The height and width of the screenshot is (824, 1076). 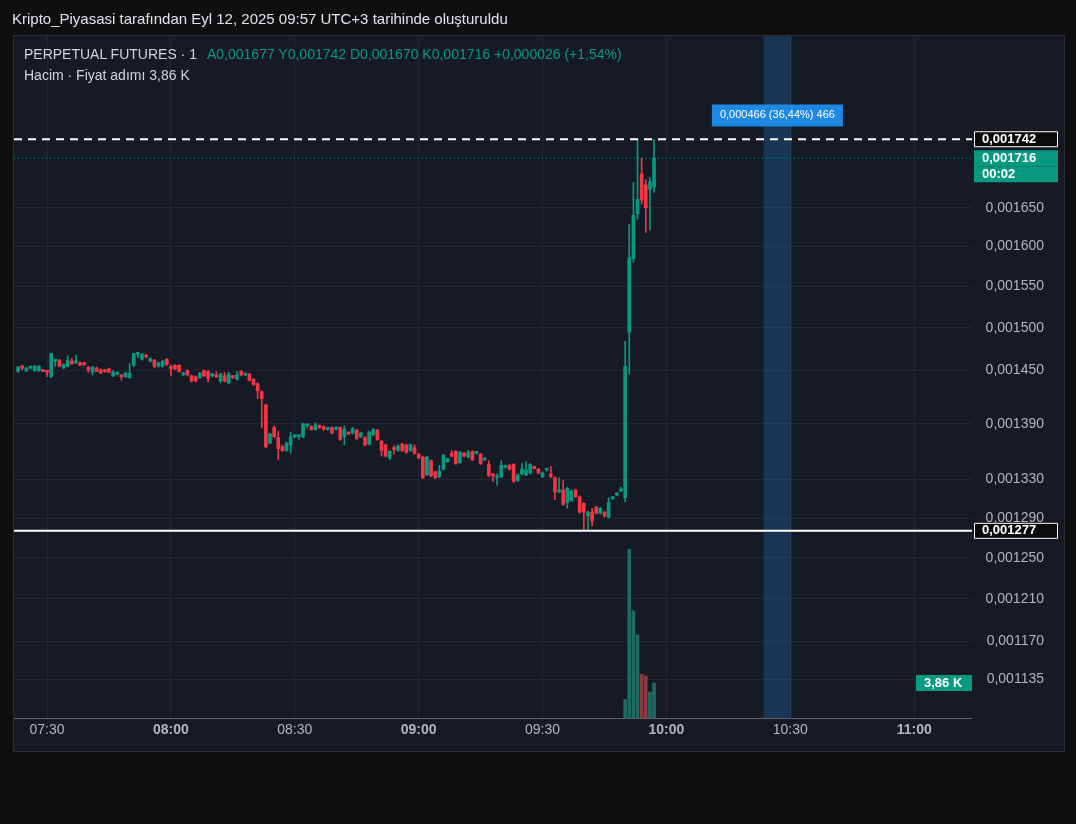 I want to click on y-tick-label: 0,001330, so click(x=1015, y=478).